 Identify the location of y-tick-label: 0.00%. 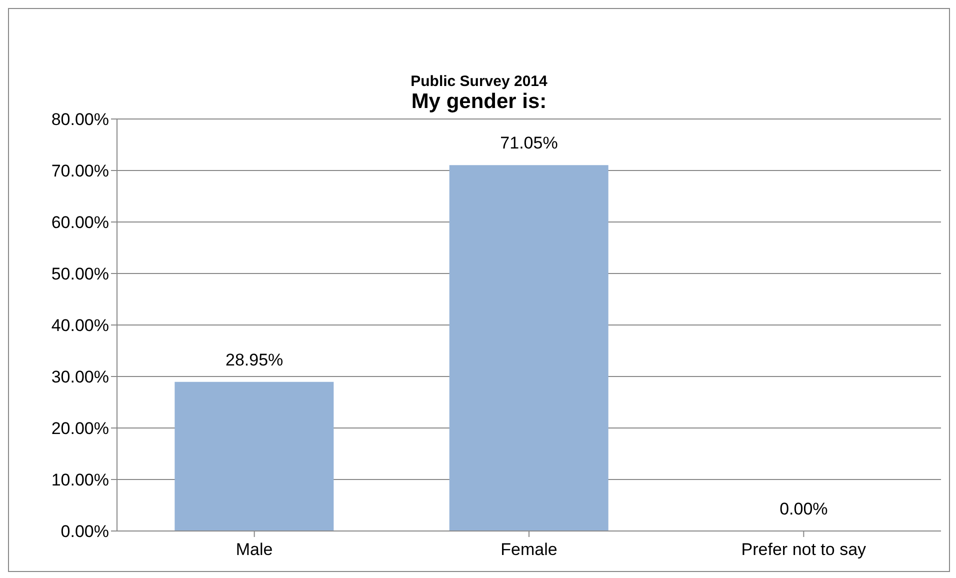
(84, 532).